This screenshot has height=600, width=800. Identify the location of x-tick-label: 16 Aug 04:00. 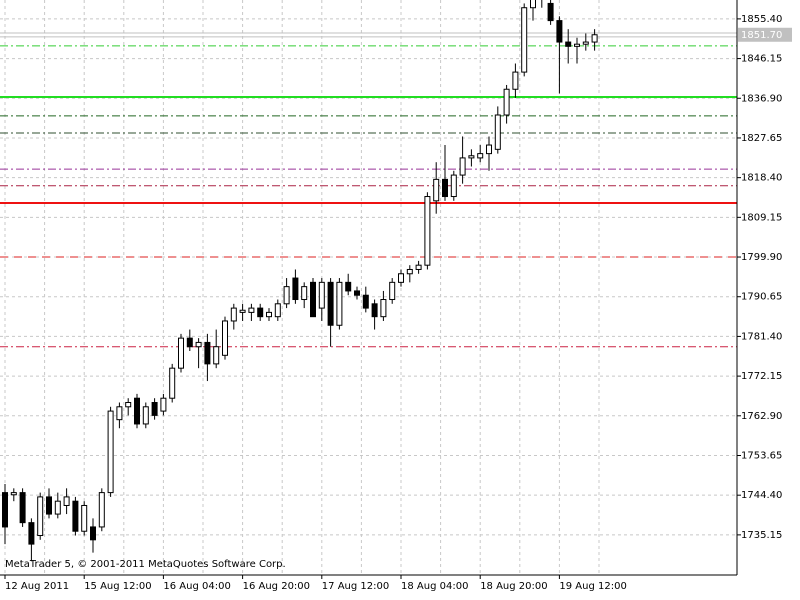
(196, 586).